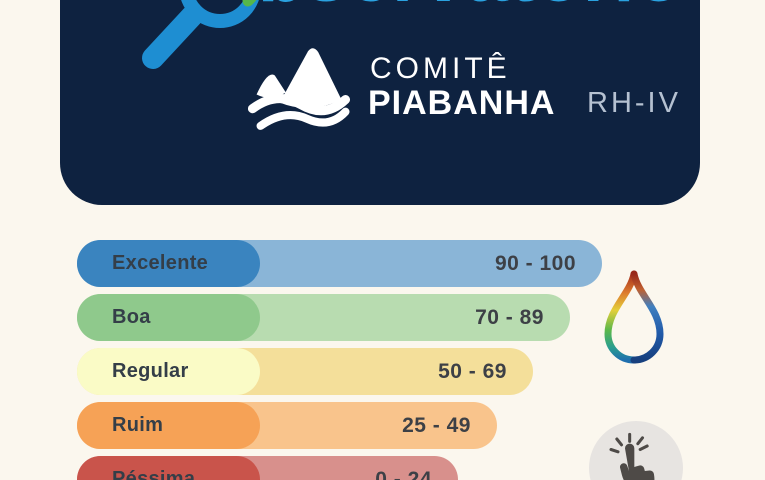 This screenshot has width=765, height=480. I want to click on page-title: bservatório, so click(470, 8).